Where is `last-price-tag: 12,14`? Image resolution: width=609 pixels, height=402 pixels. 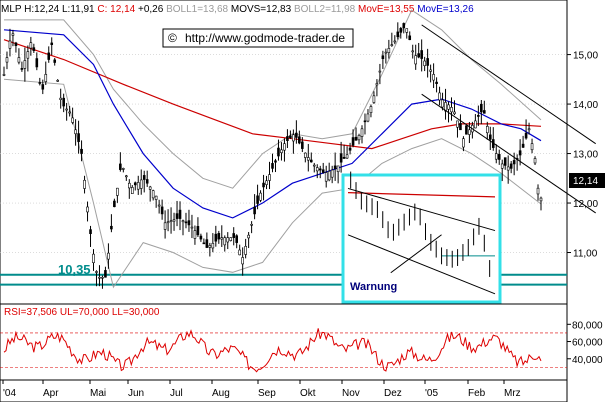 last-price-tag: 12,14 is located at coordinates (587, 180).